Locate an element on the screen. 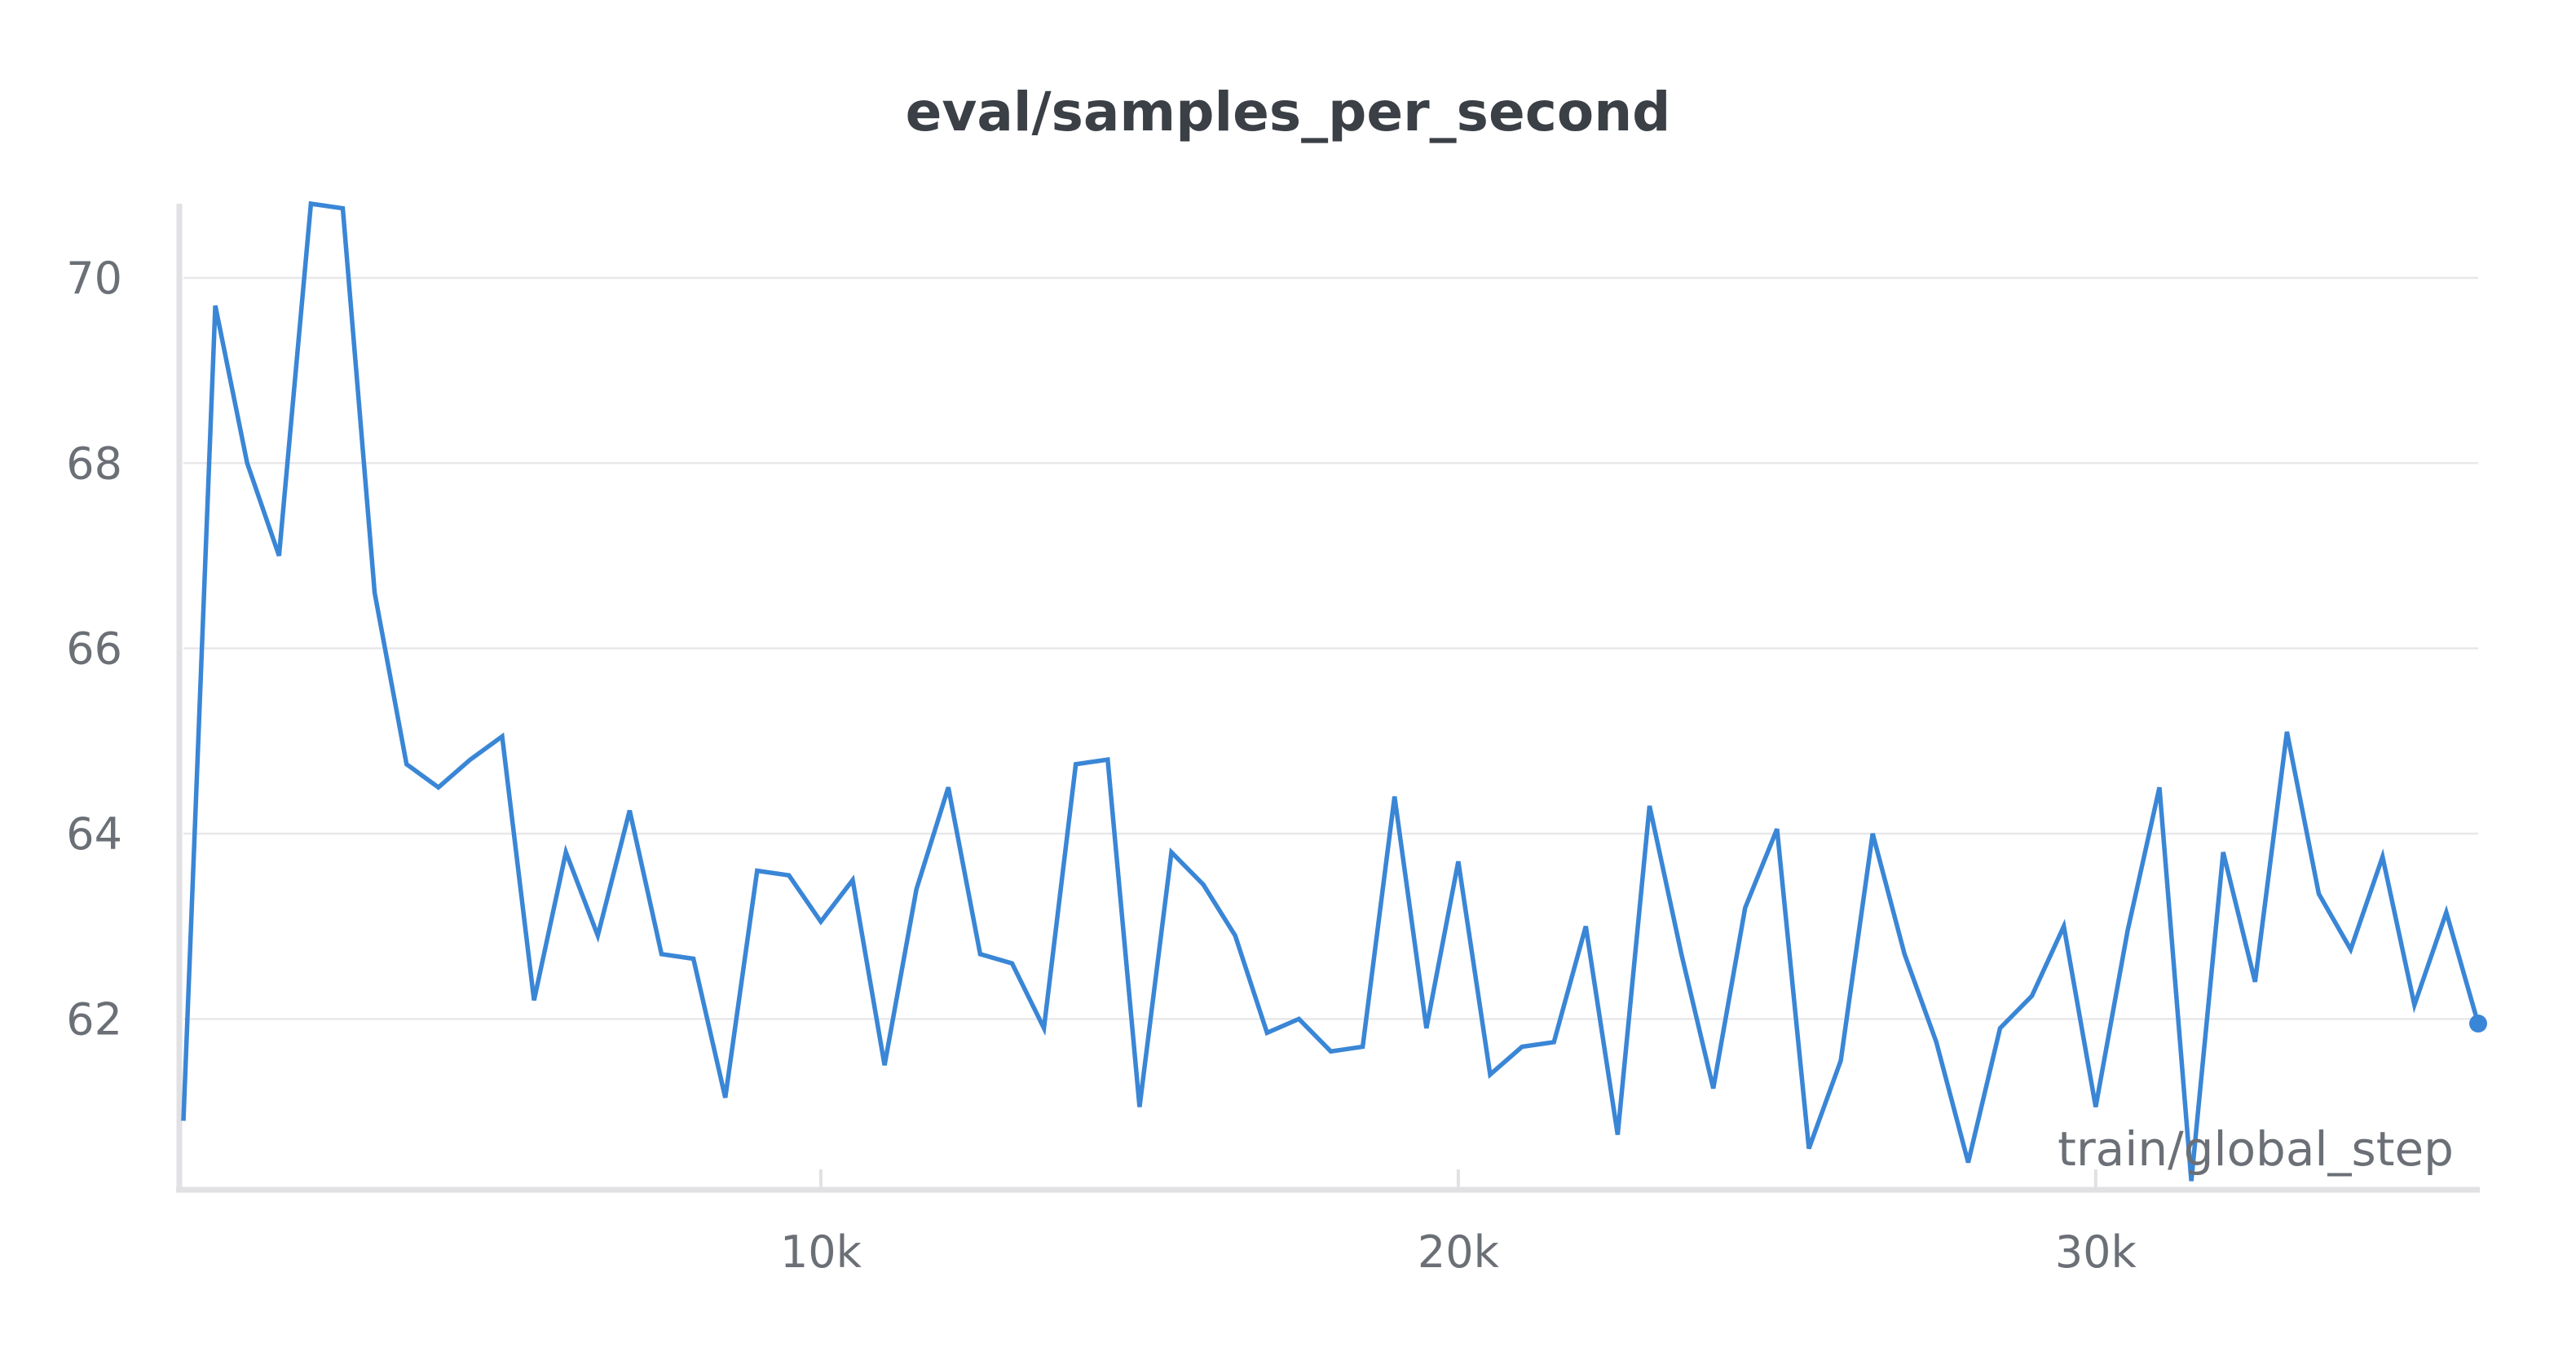  x-ticks: 10k 20k 30k is located at coordinates (1458, 1223).